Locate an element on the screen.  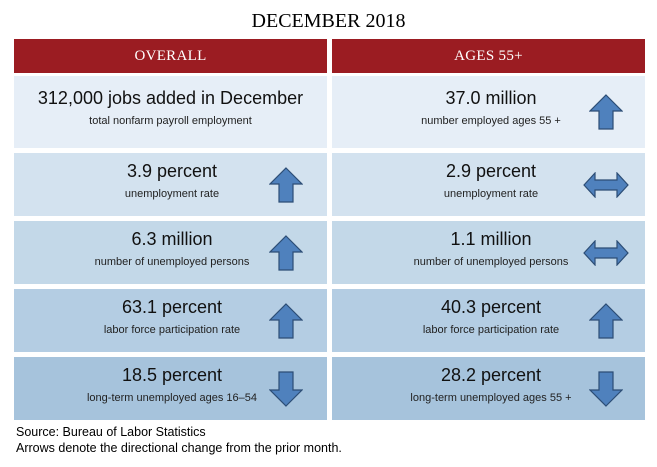
stat-label: long-term unemployed ages 16–54 is located at coordinates (171, 397).